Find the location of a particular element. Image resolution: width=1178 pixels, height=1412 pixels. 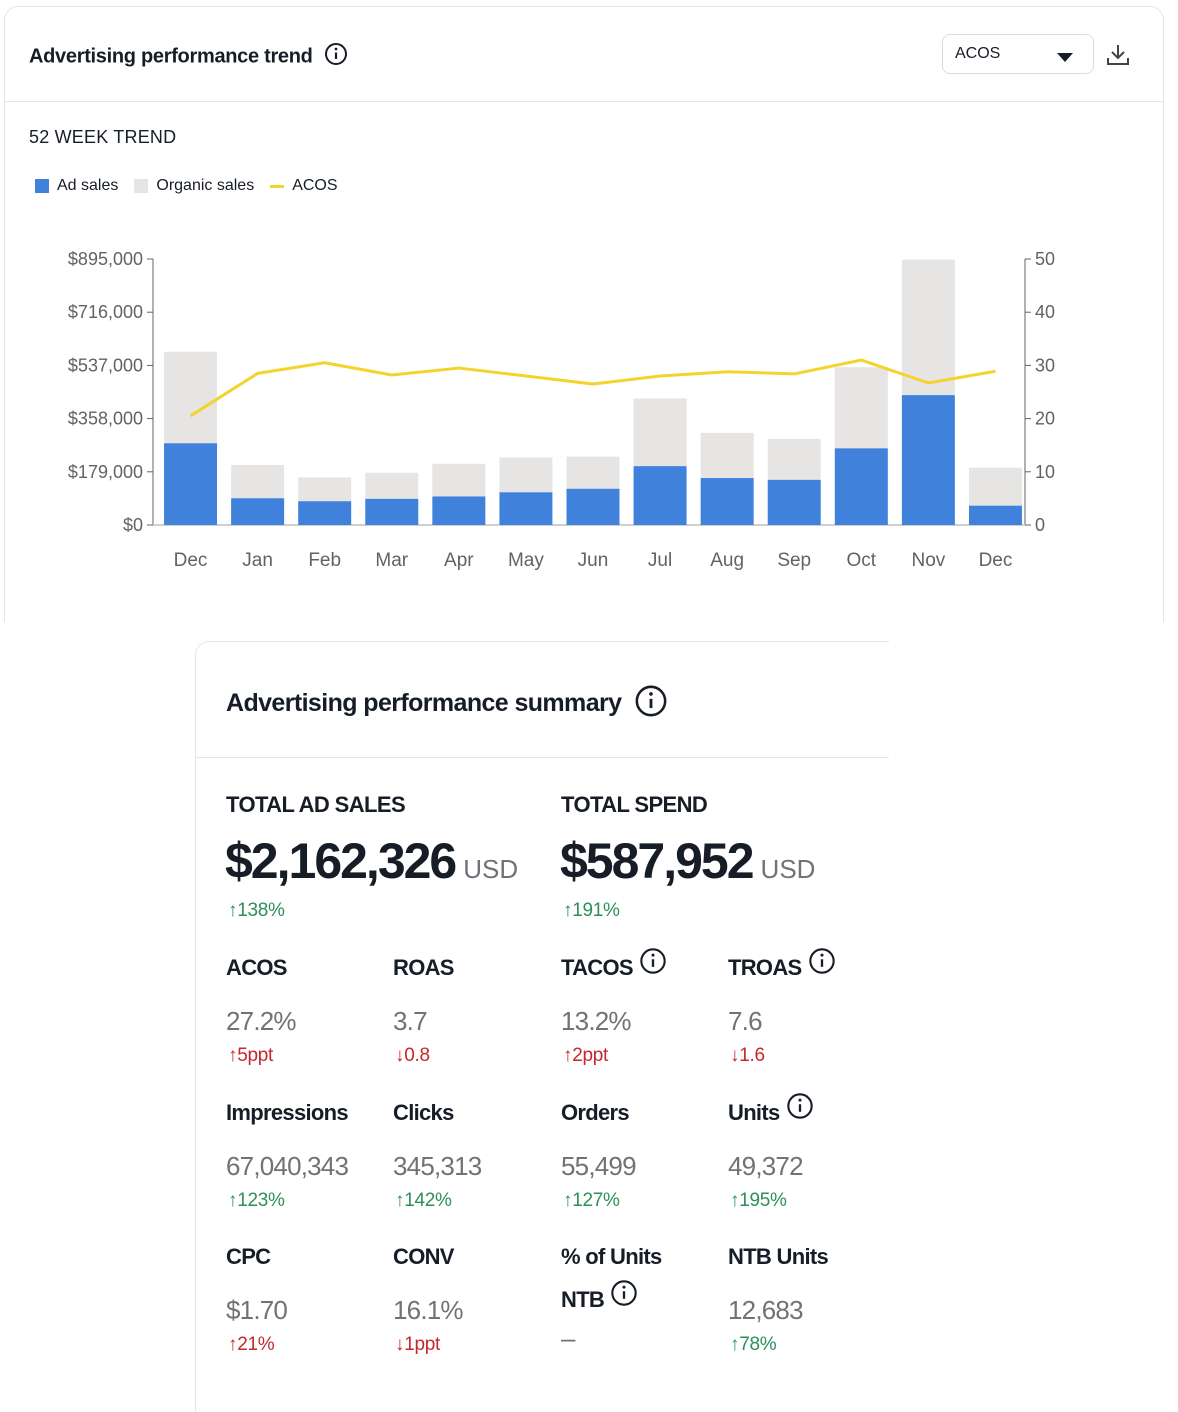

metric-select: ACOS is located at coordinates (1018, 54).